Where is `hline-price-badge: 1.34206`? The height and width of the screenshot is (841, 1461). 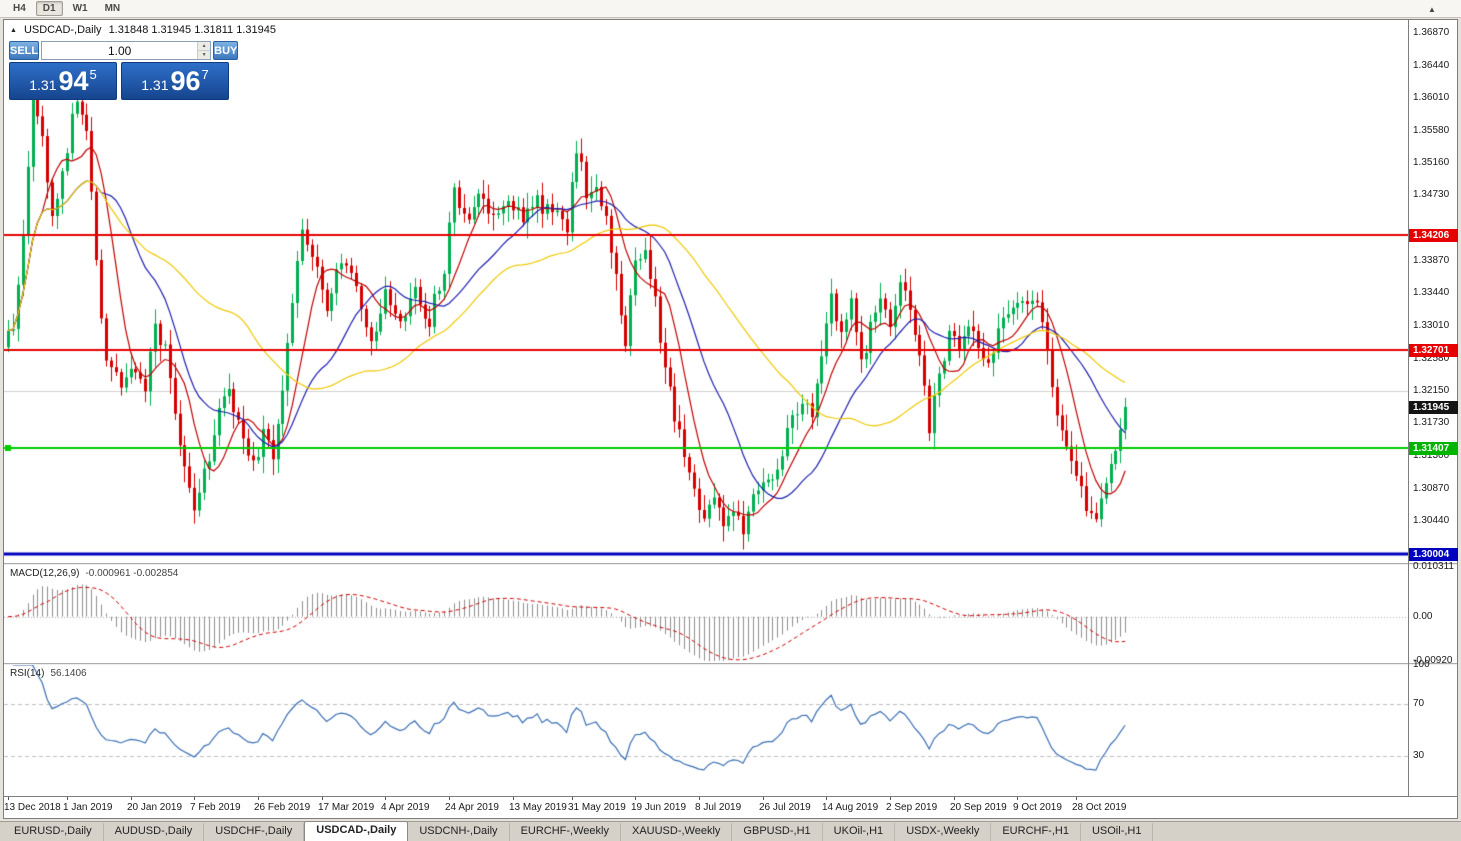
hline-price-badge: 1.34206 is located at coordinates (1433, 236).